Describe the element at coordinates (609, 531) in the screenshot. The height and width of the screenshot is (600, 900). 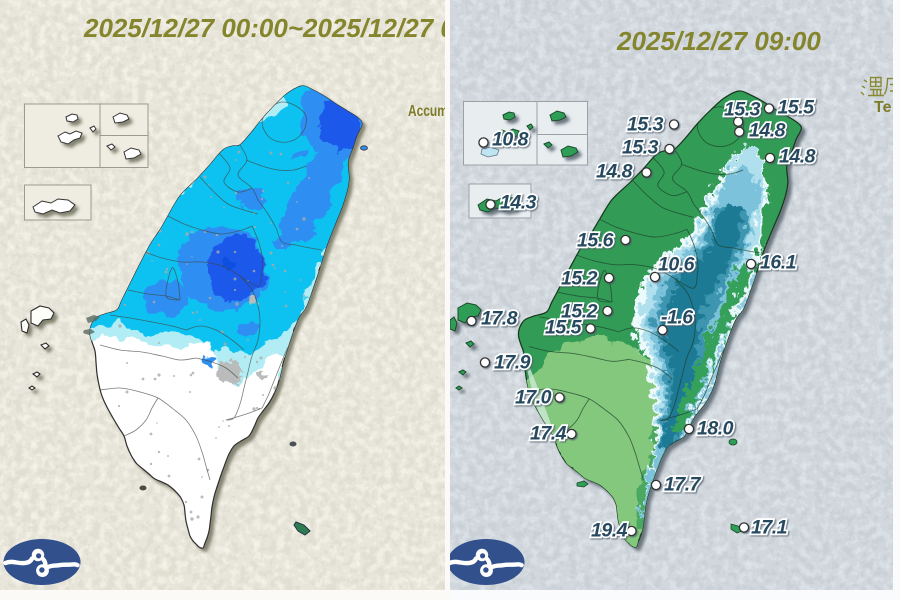
I see `svg-text: 19.4` at that location.